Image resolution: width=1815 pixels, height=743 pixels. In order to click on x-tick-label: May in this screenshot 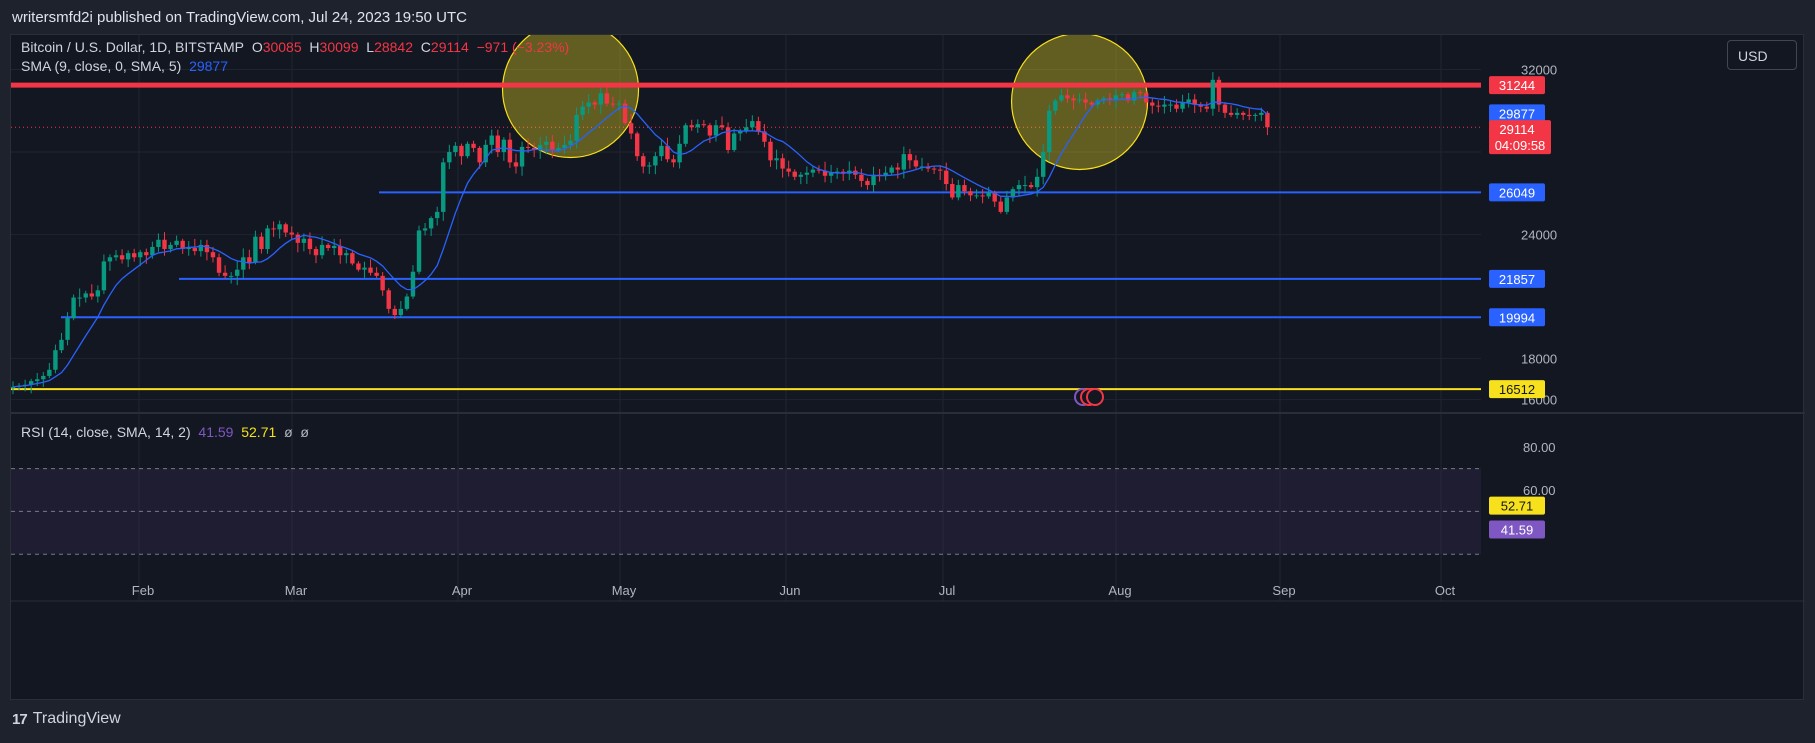, I will do `click(624, 590)`.